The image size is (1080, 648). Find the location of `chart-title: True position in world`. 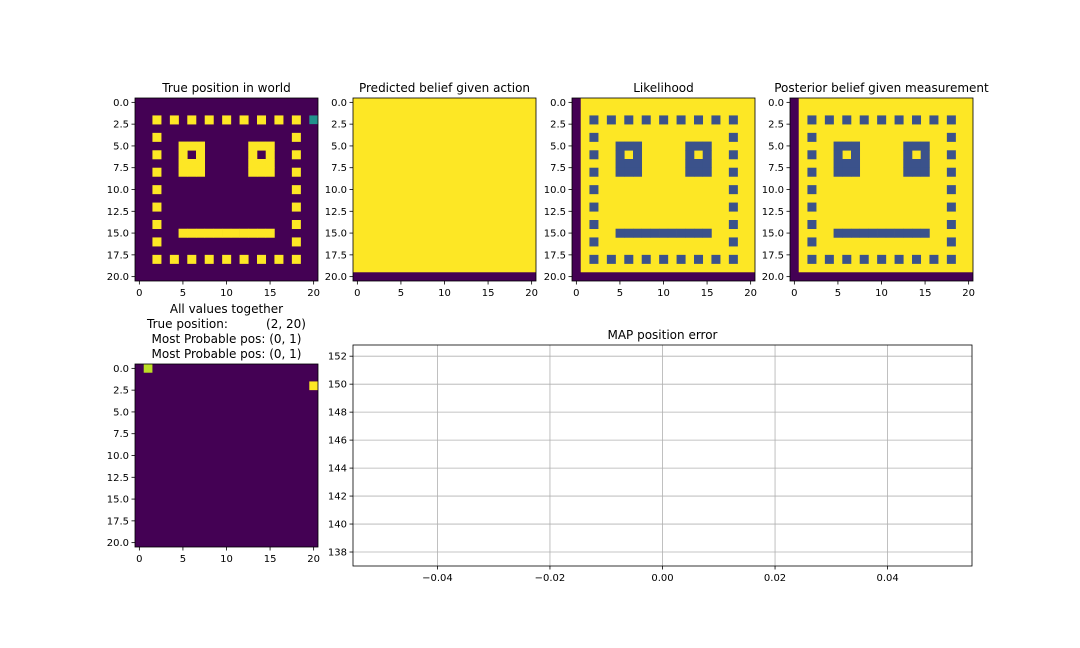

chart-title: True position in world is located at coordinates (225, 88).